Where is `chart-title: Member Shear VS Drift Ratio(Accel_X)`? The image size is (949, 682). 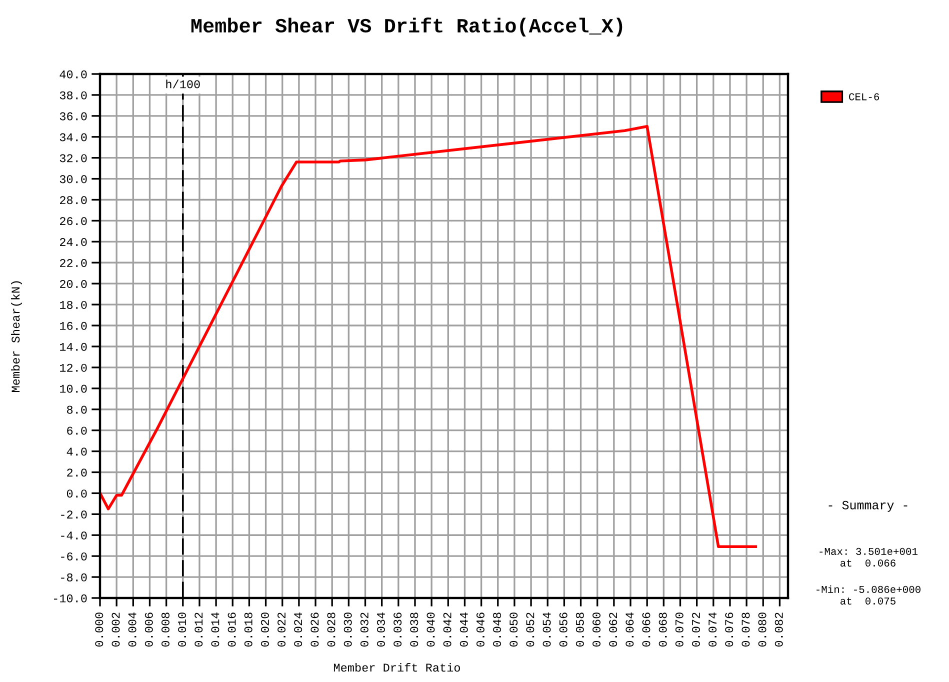 chart-title: Member Shear VS Drift Ratio(Accel_X) is located at coordinates (406, 27).